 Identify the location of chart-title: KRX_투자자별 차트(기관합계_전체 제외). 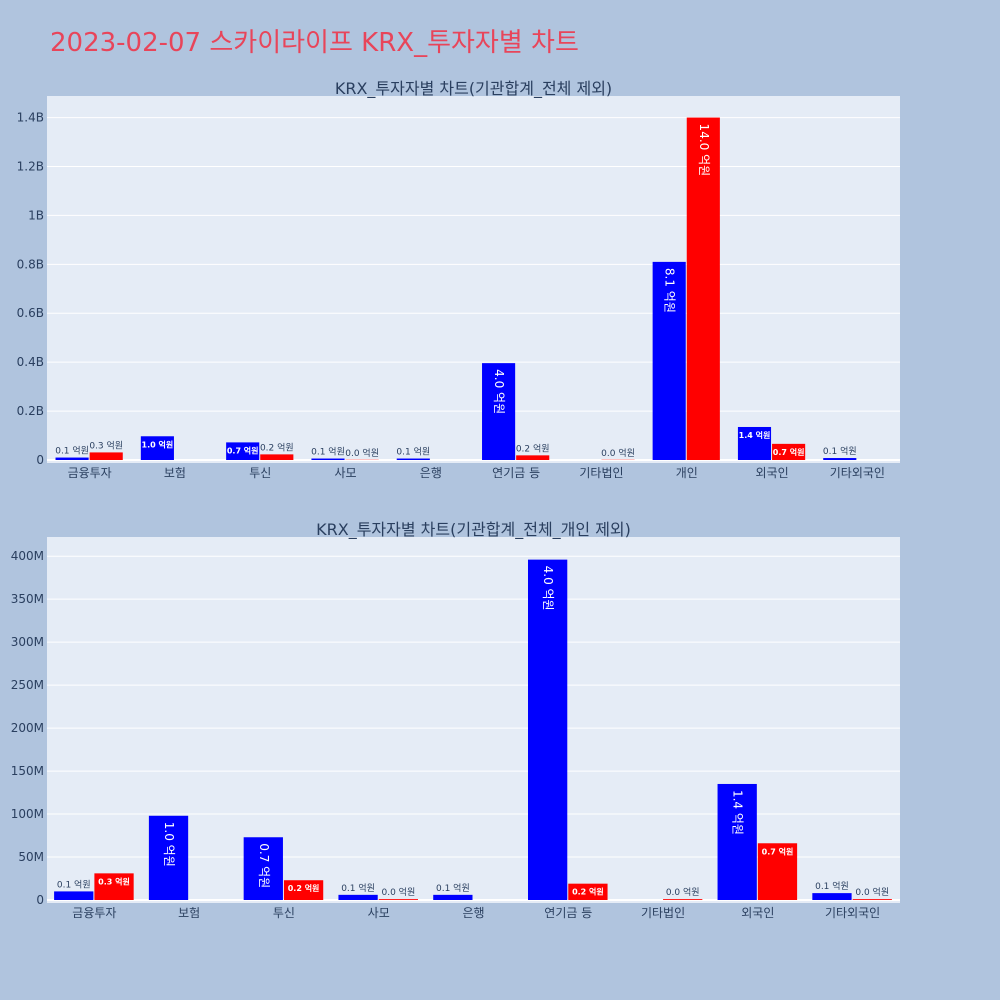
(473, 89).